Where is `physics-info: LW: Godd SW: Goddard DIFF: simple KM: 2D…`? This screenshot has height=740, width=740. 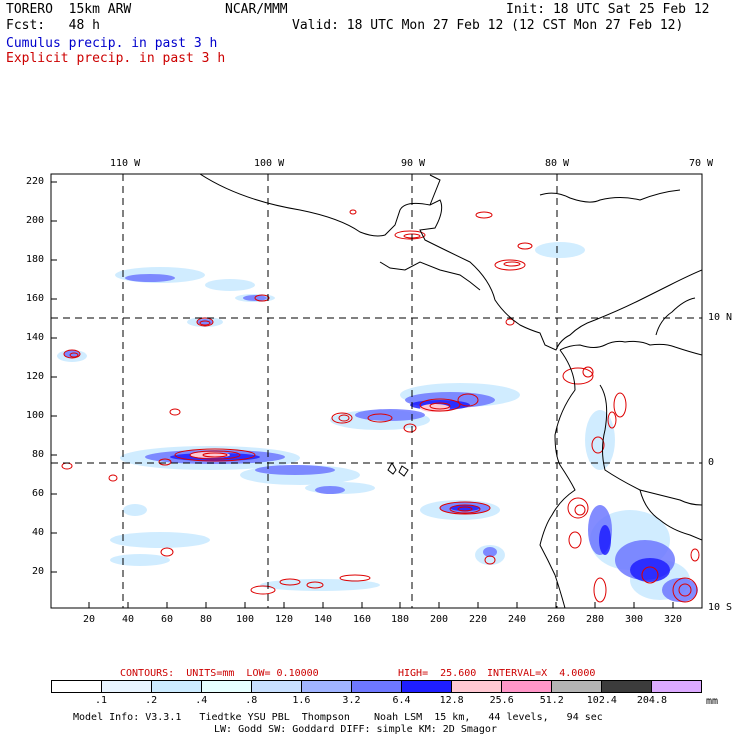
physics-info: LW: Godd SW: Goddard DIFF: simple KM: 2D… is located at coordinates (355, 729).